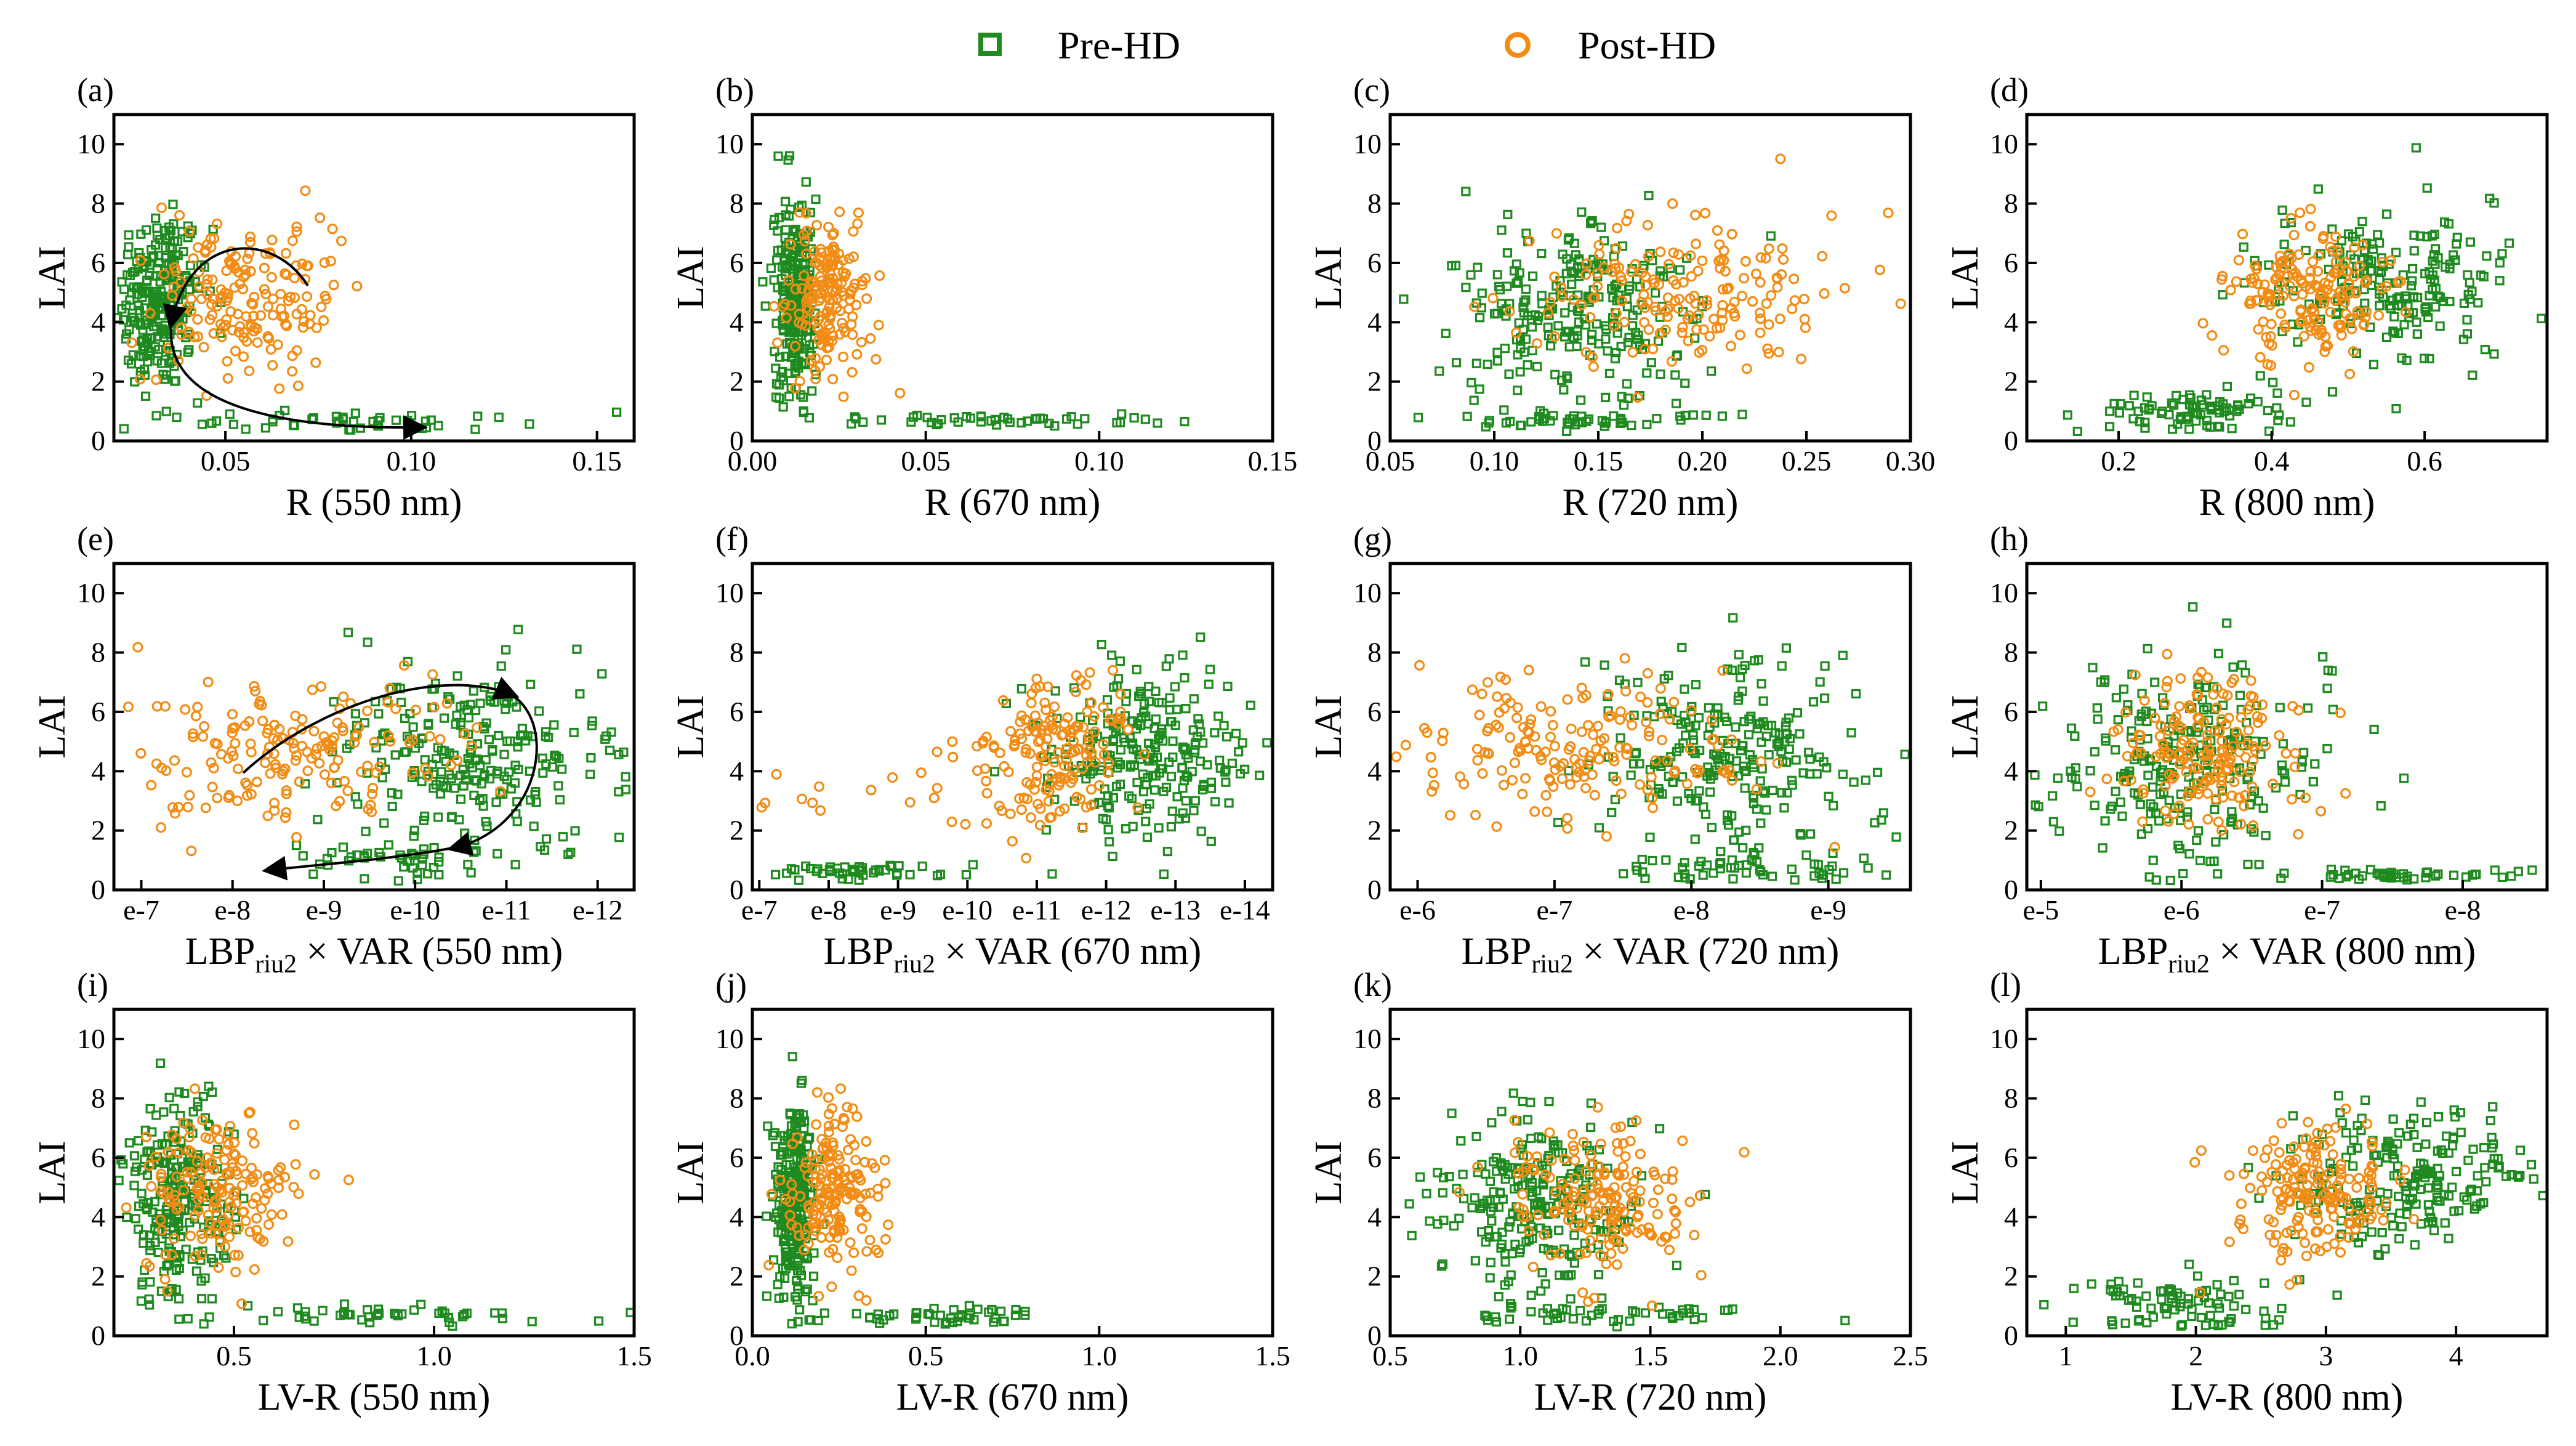 The width and height of the screenshot is (2576, 1446). Describe the element at coordinates (729, 592) in the screenshot. I see `y-tick-label: 10` at that location.